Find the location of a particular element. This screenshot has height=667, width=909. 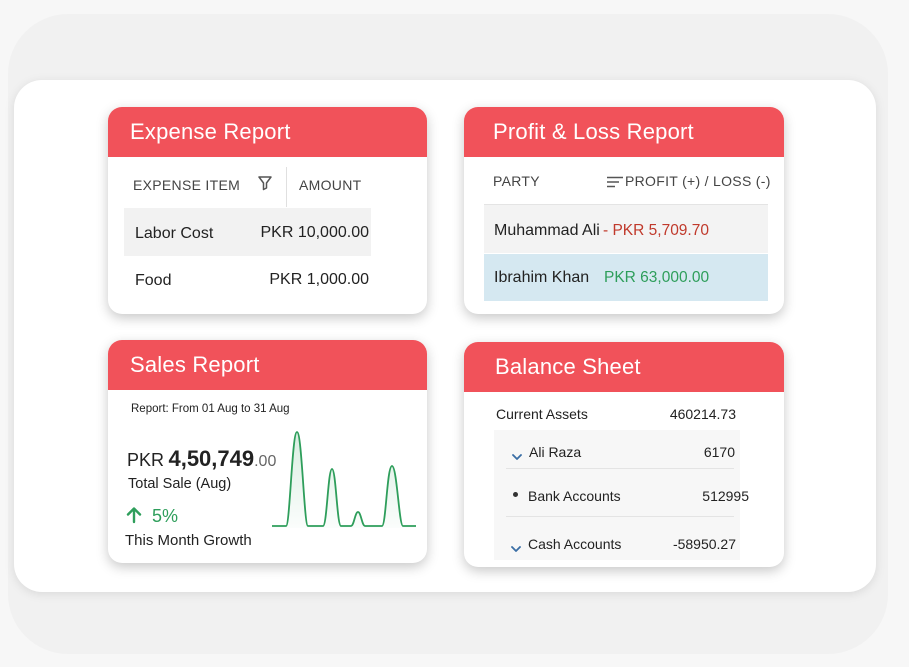

sort-lines-icon is located at coordinates (615, 184).